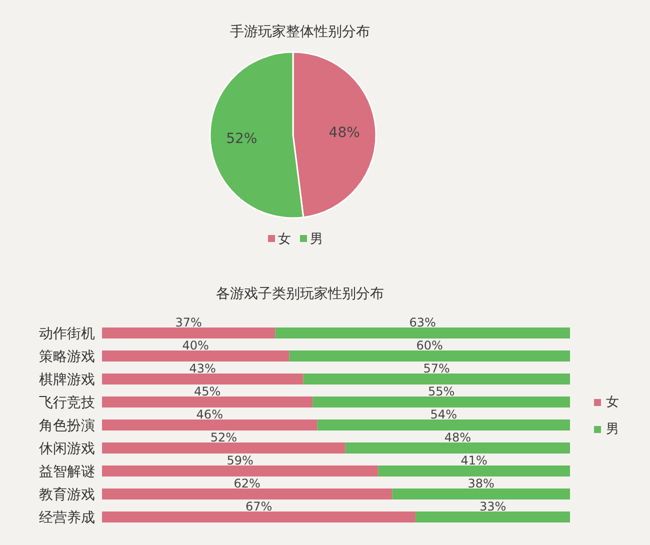 The image size is (650, 545). What do you see at coordinates (300, 294) in the screenshot?
I see `chart-title: 各游戏子类别玩家性别分布` at bounding box center [300, 294].